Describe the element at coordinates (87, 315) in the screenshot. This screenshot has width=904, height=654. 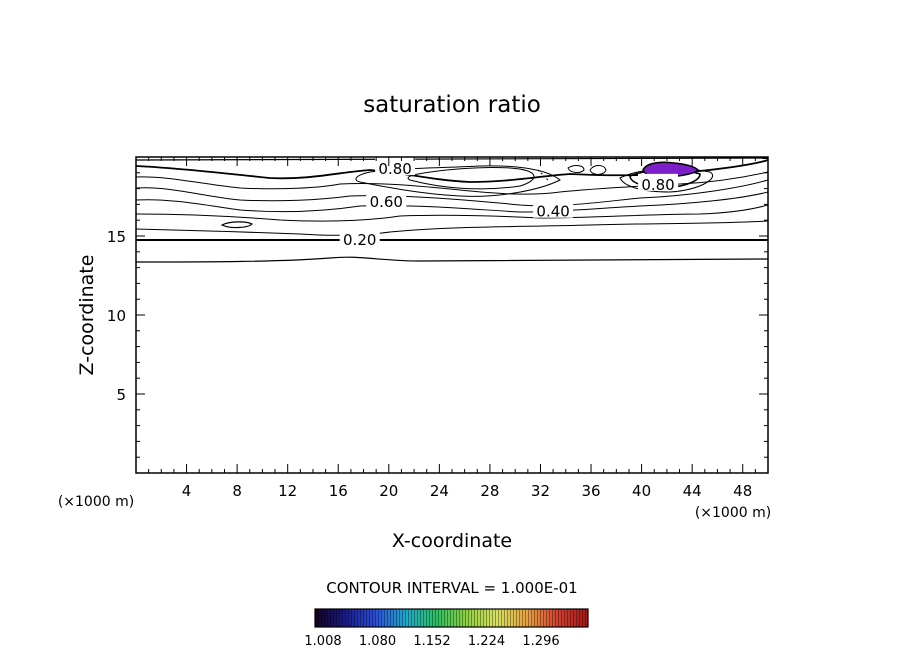
I see `y-axis-label: Z-coordinate` at that location.